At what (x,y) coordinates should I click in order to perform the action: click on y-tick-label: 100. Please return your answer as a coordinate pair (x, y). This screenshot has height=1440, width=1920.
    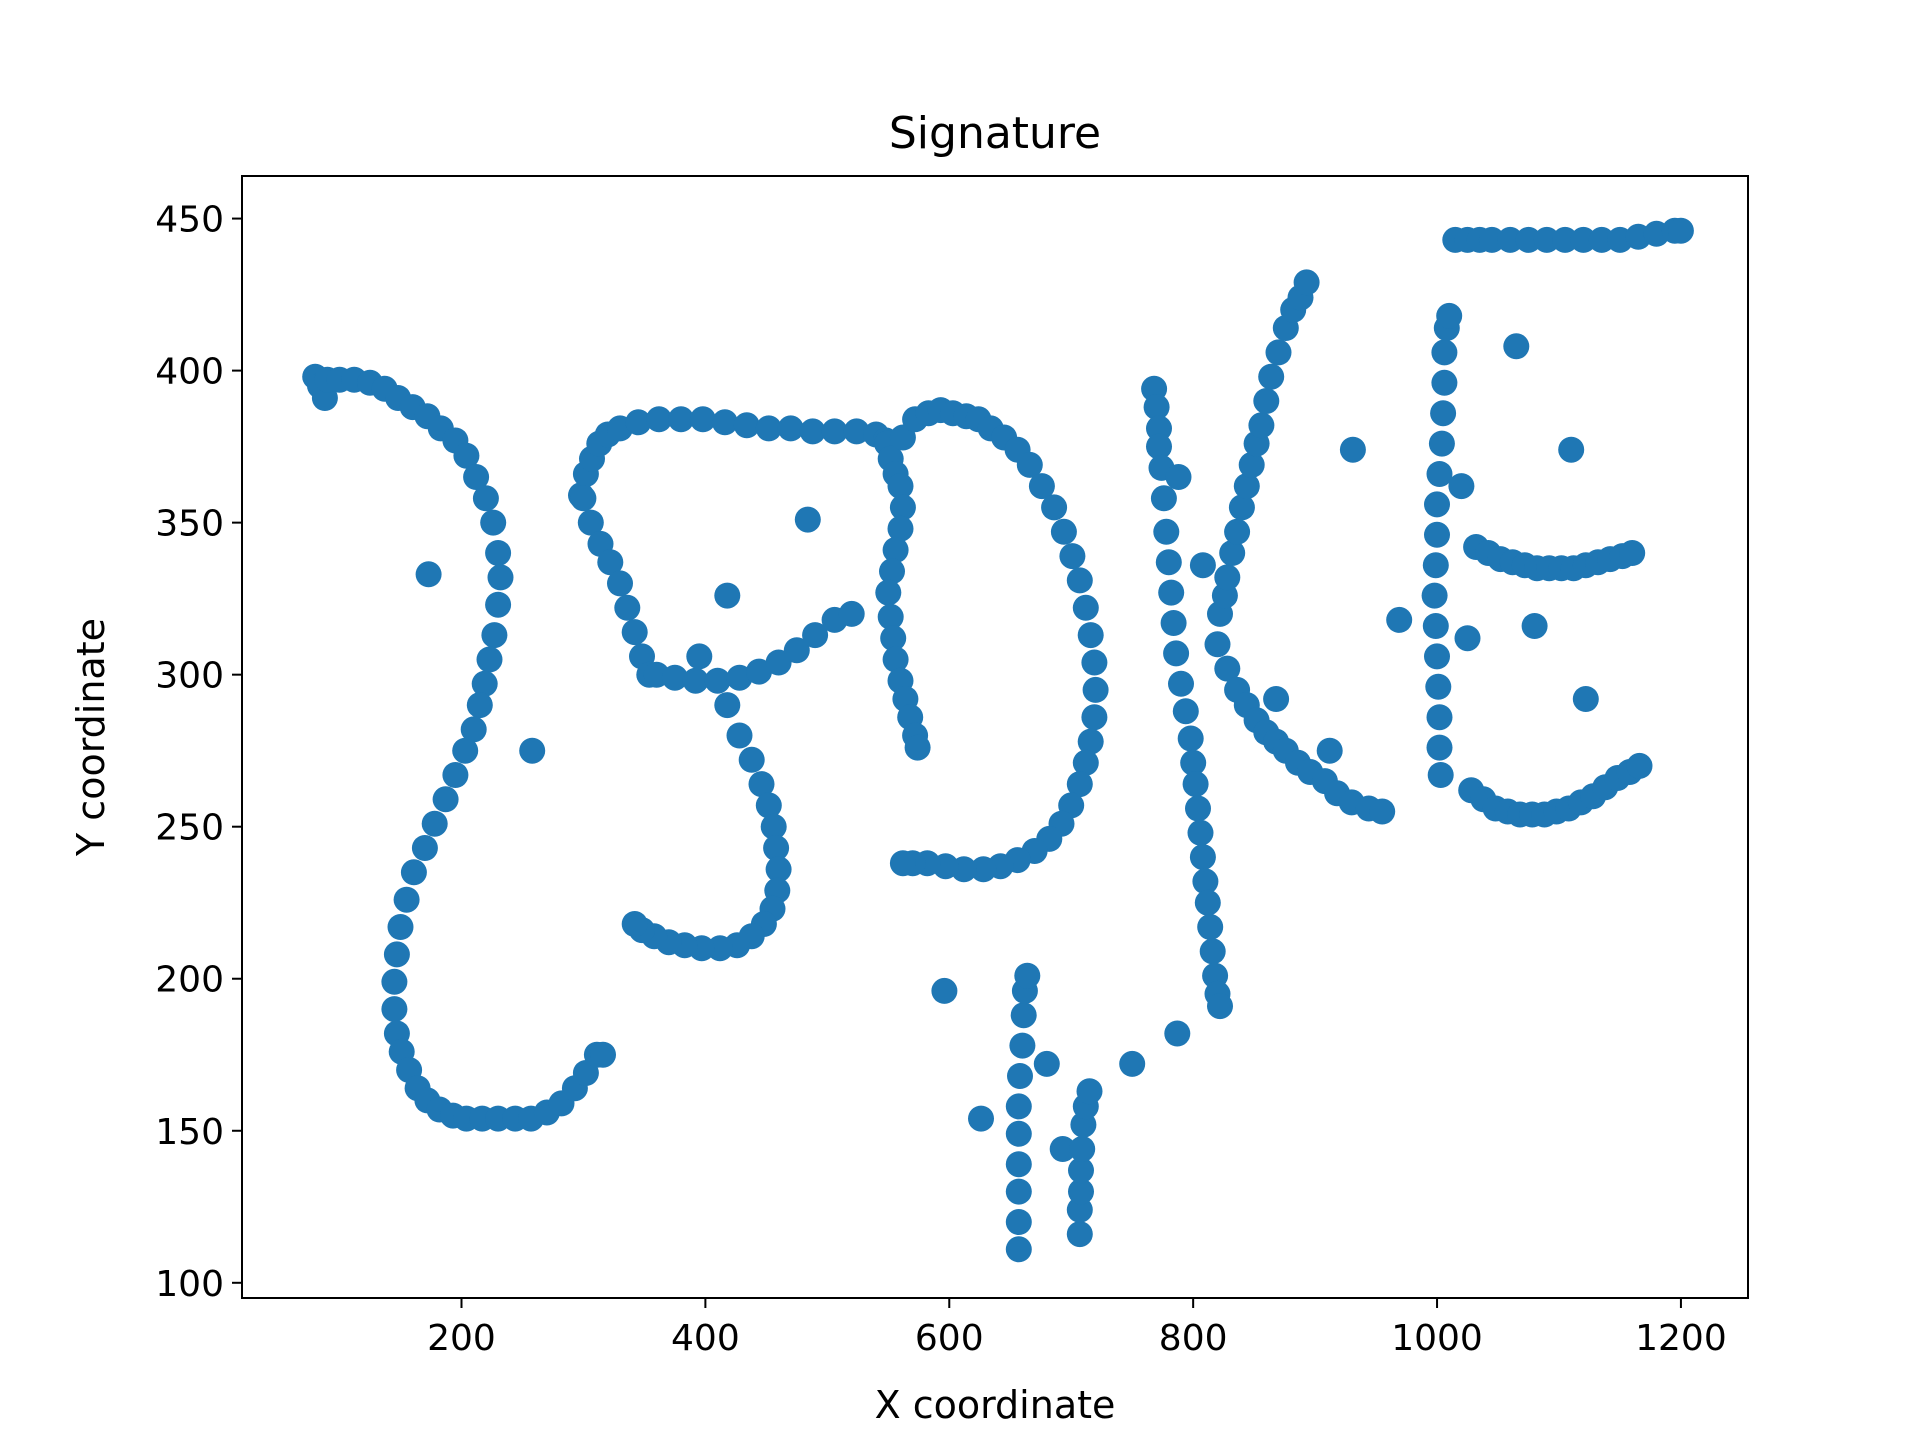
    Looking at the image, I should click on (189, 1284).